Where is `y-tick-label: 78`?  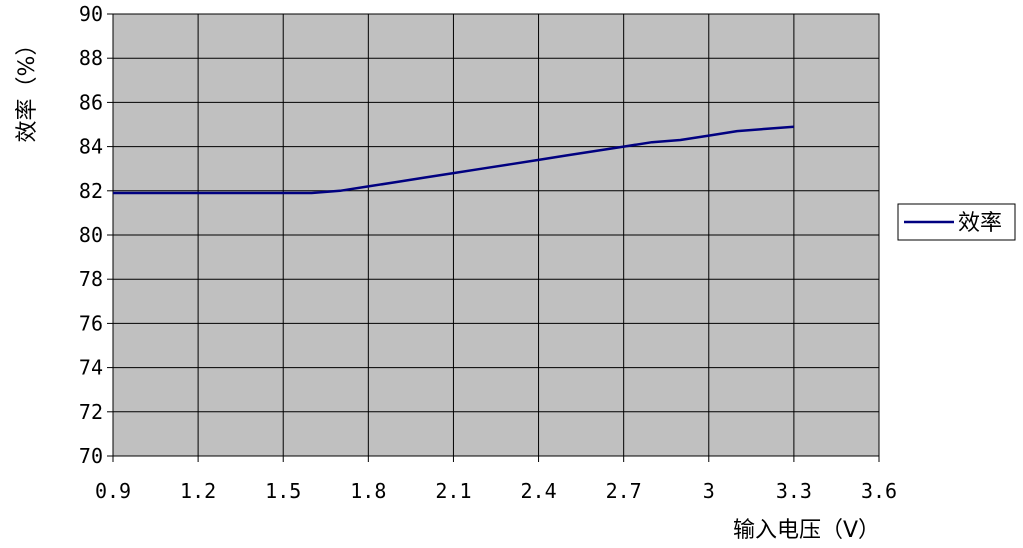
y-tick-label: 78 is located at coordinates (91, 279).